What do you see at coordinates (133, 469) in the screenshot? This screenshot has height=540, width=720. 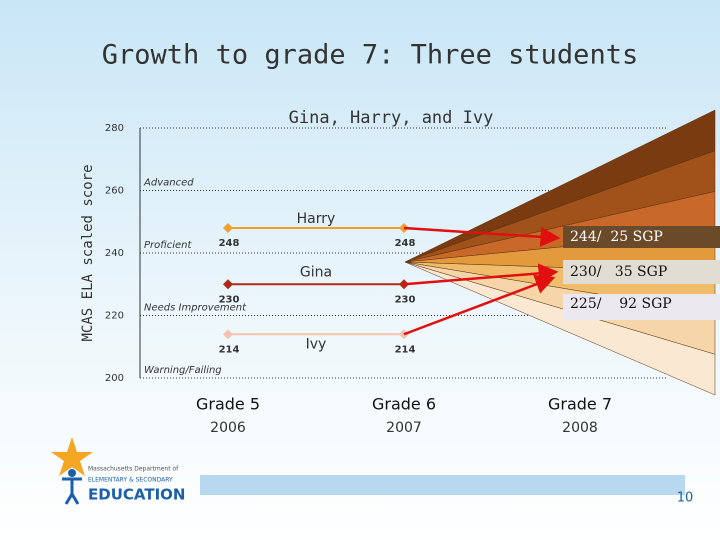 I see `logo-text: Massachusetts Department of` at bounding box center [133, 469].